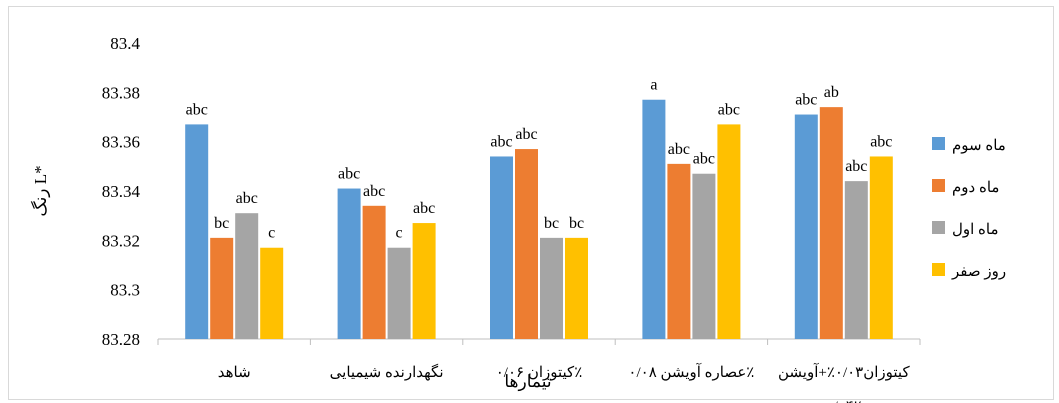 The image size is (1059, 403). What do you see at coordinates (121, 142) in the screenshot?
I see `y-tick-label: 83.36` at bounding box center [121, 142].